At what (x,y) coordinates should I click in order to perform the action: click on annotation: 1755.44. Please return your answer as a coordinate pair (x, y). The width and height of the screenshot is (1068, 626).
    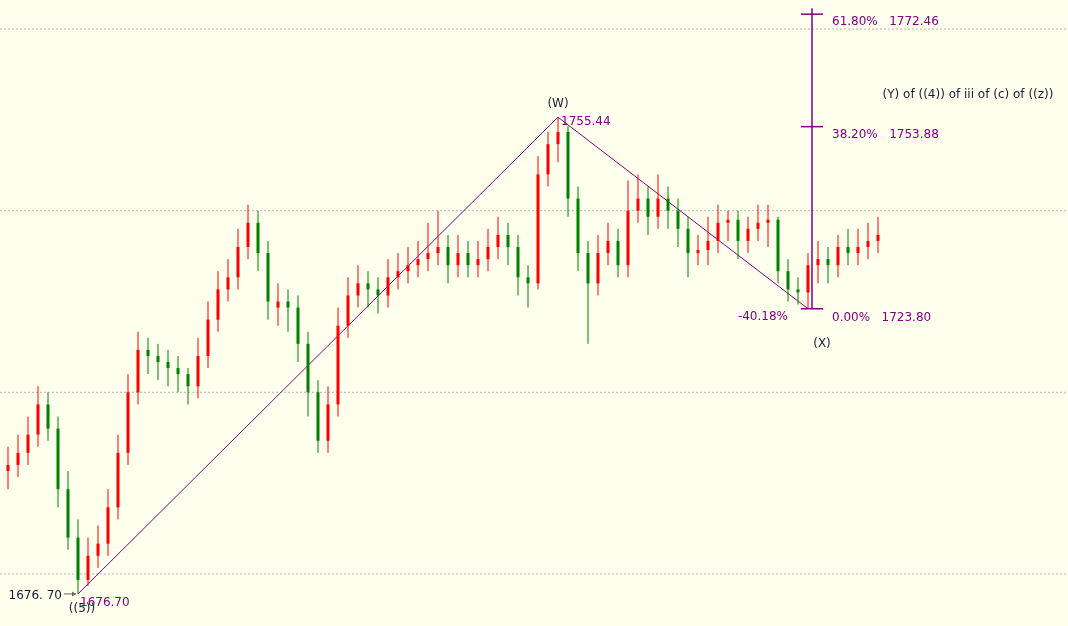
    Looking at the image, I should click on (586, 121).